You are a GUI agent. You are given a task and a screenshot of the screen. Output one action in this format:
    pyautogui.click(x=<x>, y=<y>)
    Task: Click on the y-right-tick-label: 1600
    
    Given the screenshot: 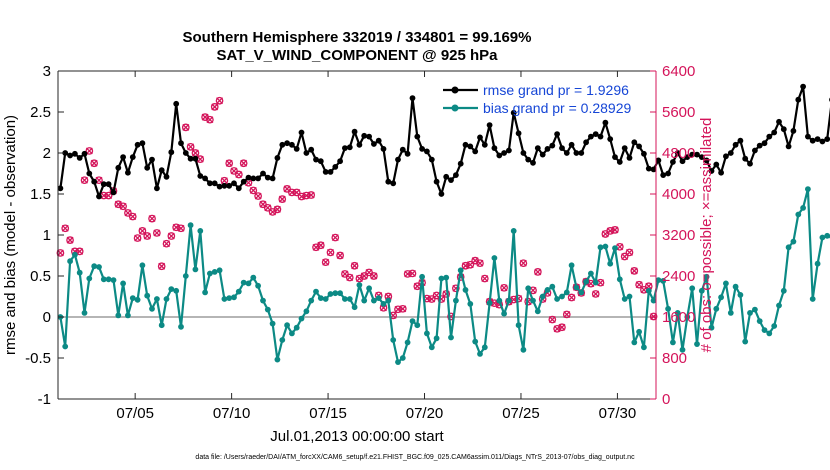 What is the action you would take?
    pyautogui.click(x=678, y=317)
    